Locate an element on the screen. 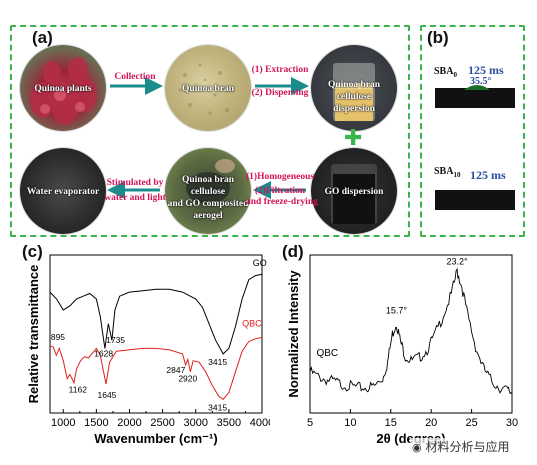 The image size is (537, 465). ftir-annotation-3: 1628 is located at coordinates (103, 354).